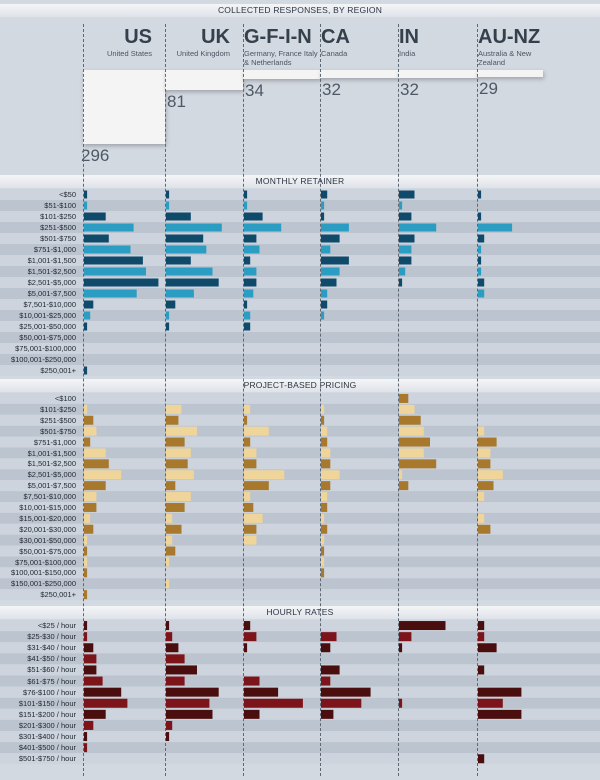  What do you see at coordinates (509, 37) in the screenshot?
I see `region-code: AU-NZ` at bounding box center [509, 37].